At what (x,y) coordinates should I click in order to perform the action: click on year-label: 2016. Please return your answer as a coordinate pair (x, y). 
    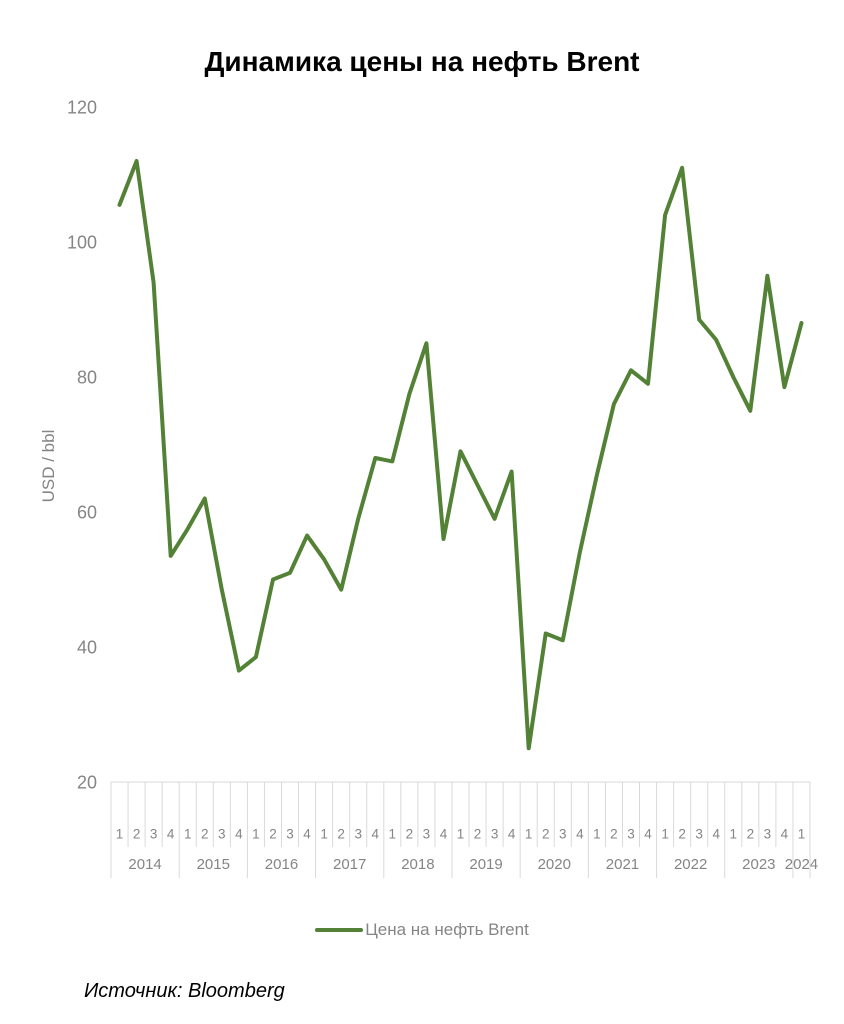
    Looking at the image, I should click on (281, 864).